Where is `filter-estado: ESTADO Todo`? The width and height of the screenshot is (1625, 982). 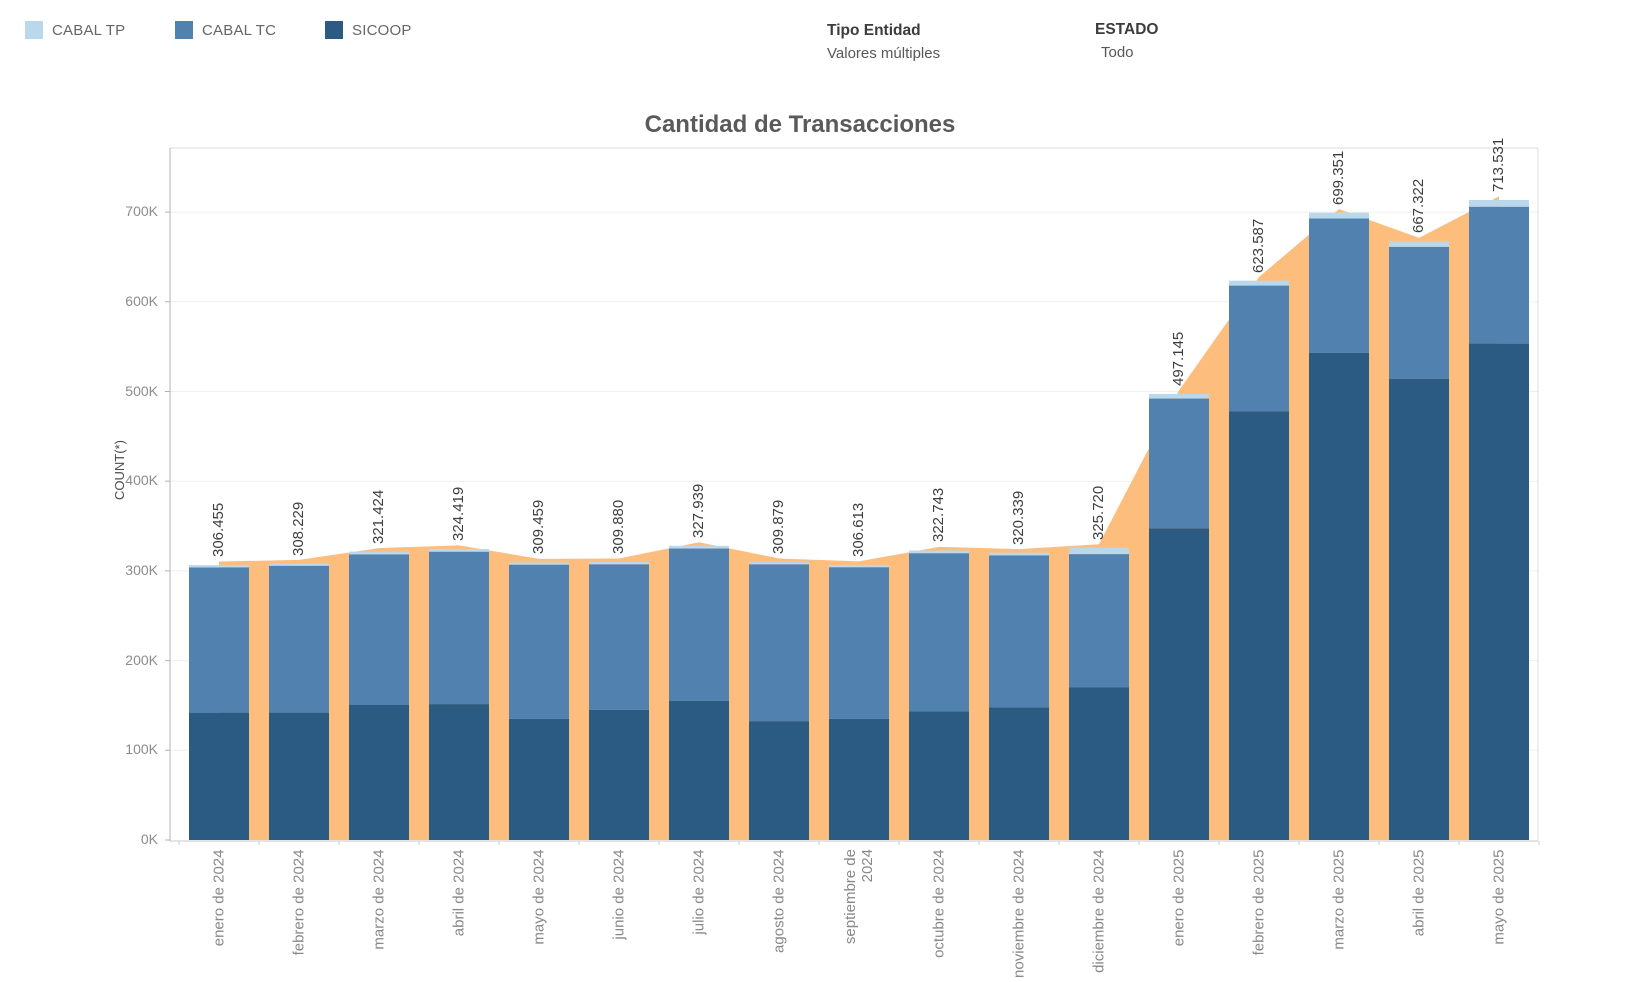
filter-estado: ESTADO Todo is located at coordinates (1126, 41).